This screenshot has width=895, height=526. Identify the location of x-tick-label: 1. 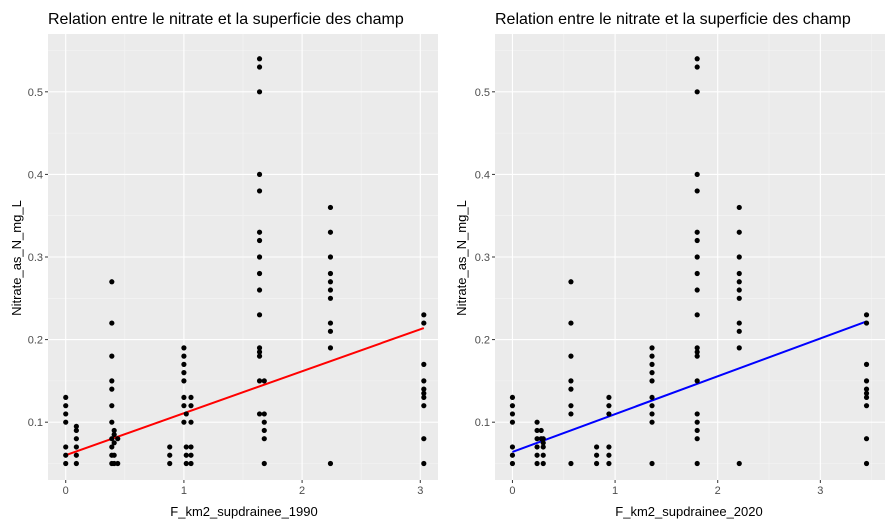
(615, 491).